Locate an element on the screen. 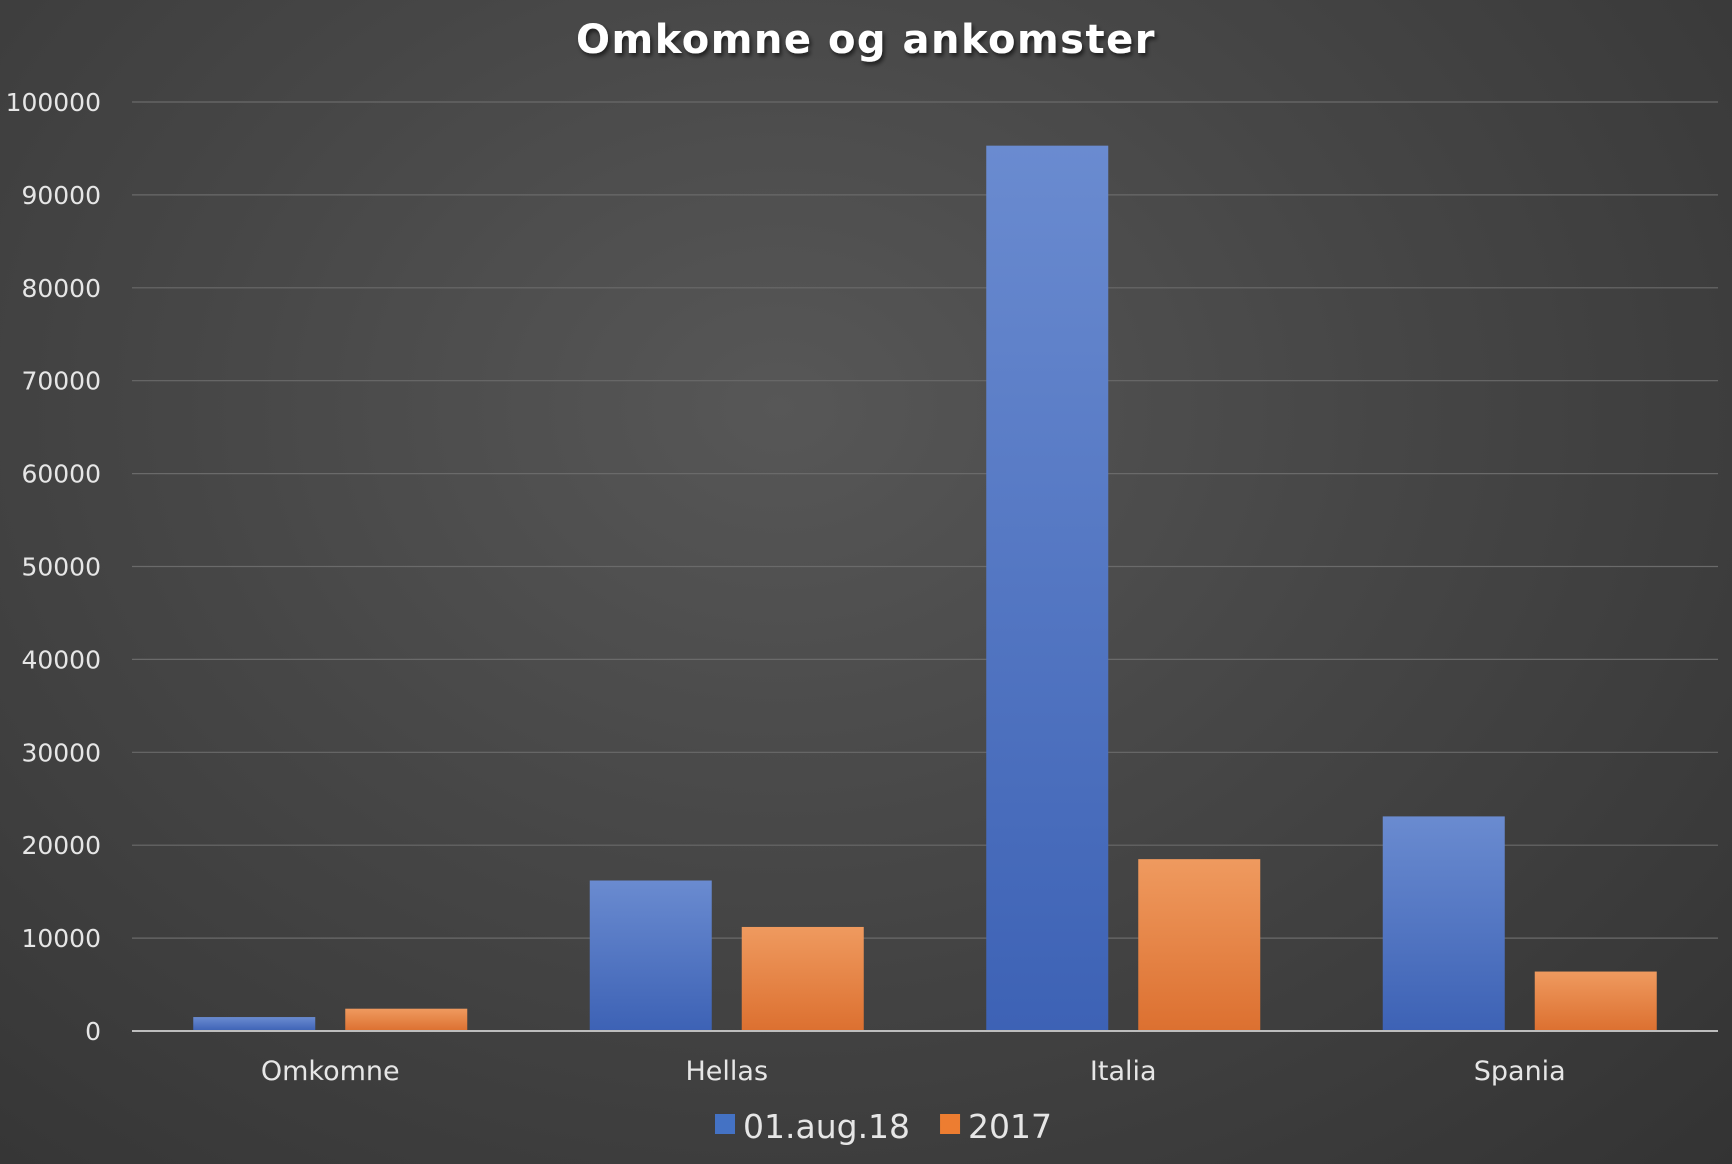  x-category-label: Italia is located at coordinates (1123, 1071).